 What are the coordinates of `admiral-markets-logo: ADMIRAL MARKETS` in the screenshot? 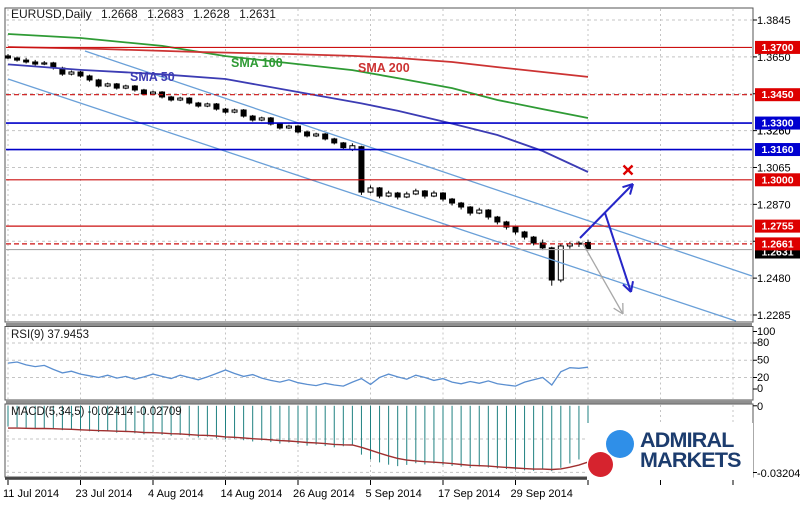 It's located at (670, 451).